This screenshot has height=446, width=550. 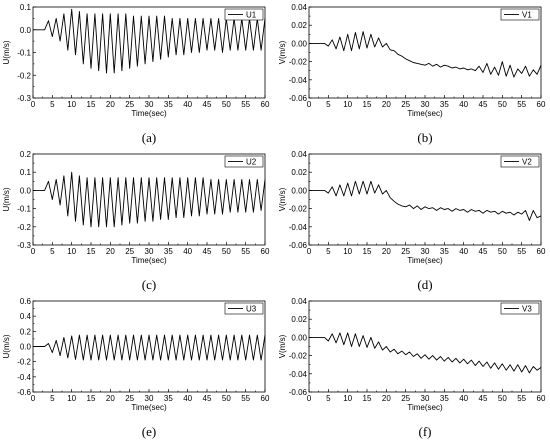 What do you see at coordinates (425, 55) in the screenshot?
I see `series-line-v1` at bounding box center [425, 55].